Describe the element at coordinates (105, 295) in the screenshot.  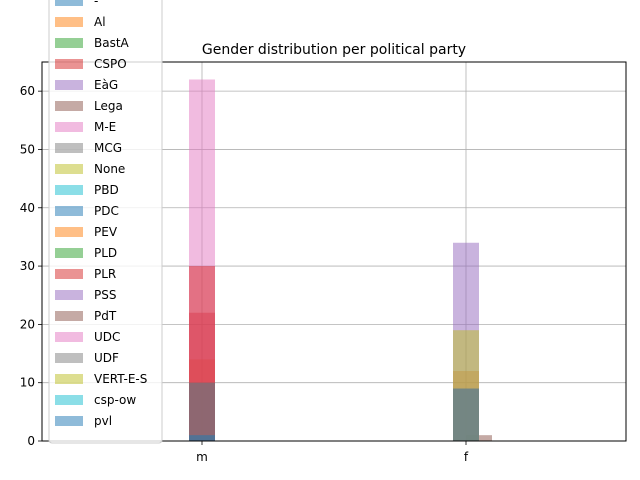
I see `legend-label: PSS` at that location.